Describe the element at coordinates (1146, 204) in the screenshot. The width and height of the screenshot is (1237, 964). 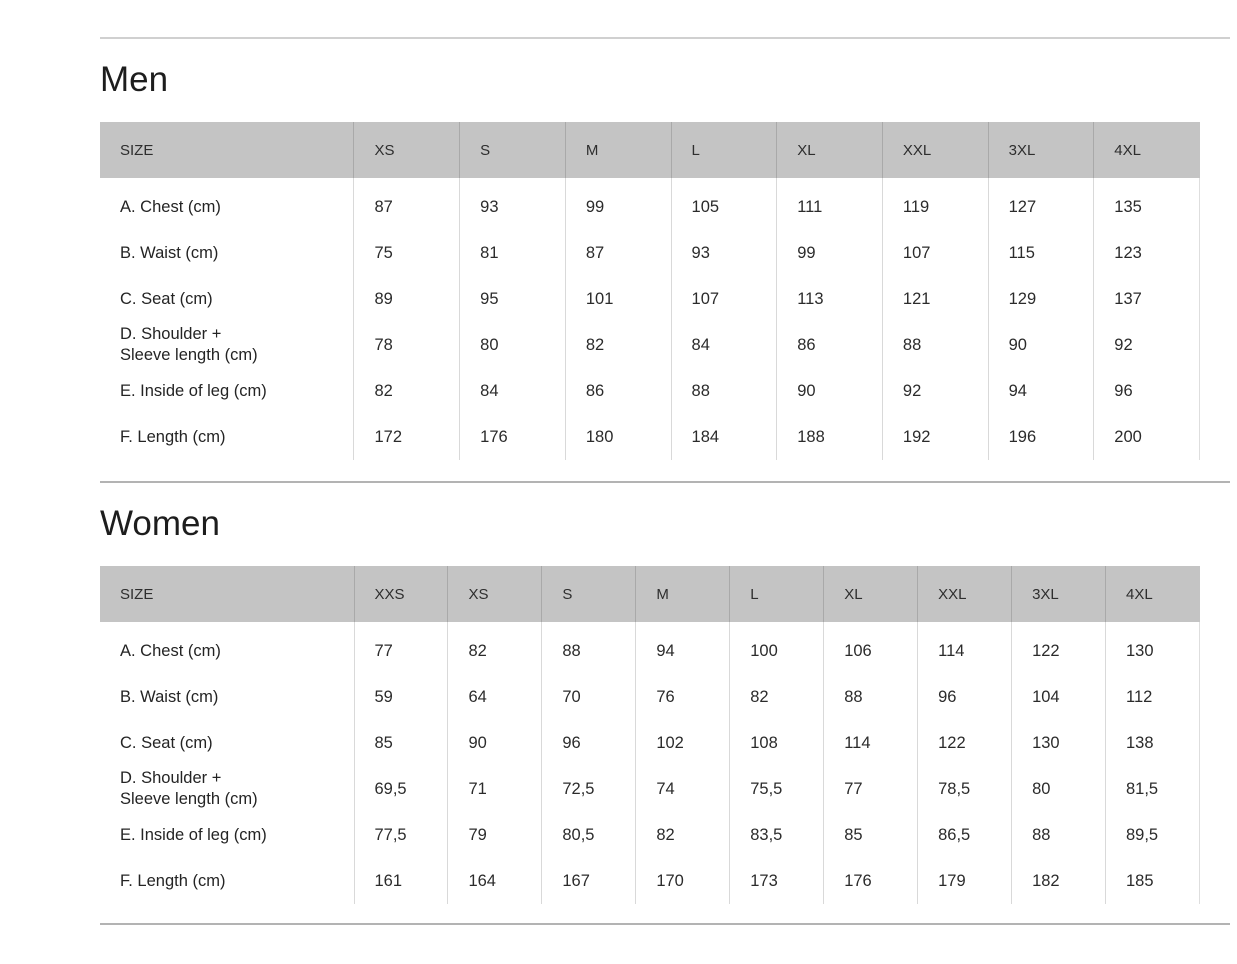
I see `value-cell: 135` at that location.